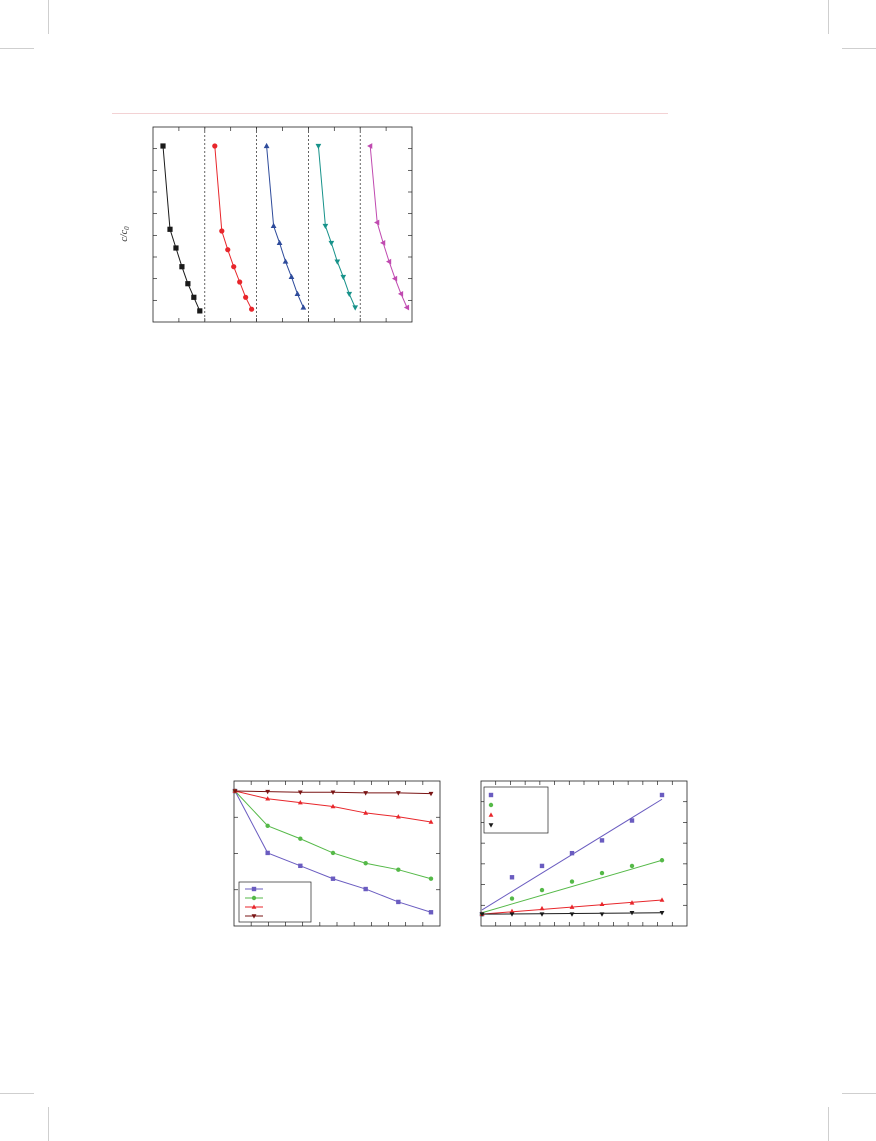  What do you see at coordinates (125, 234) in the screenshot?
I see `chart1-ylabel: c/c0` at bounding box center [125, 234].